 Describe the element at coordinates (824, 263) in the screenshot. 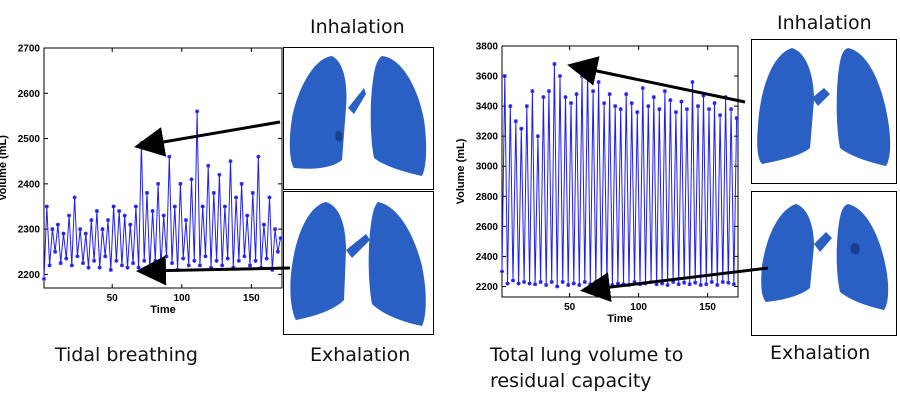

I see `right-exhalation-lung-image` at that location.